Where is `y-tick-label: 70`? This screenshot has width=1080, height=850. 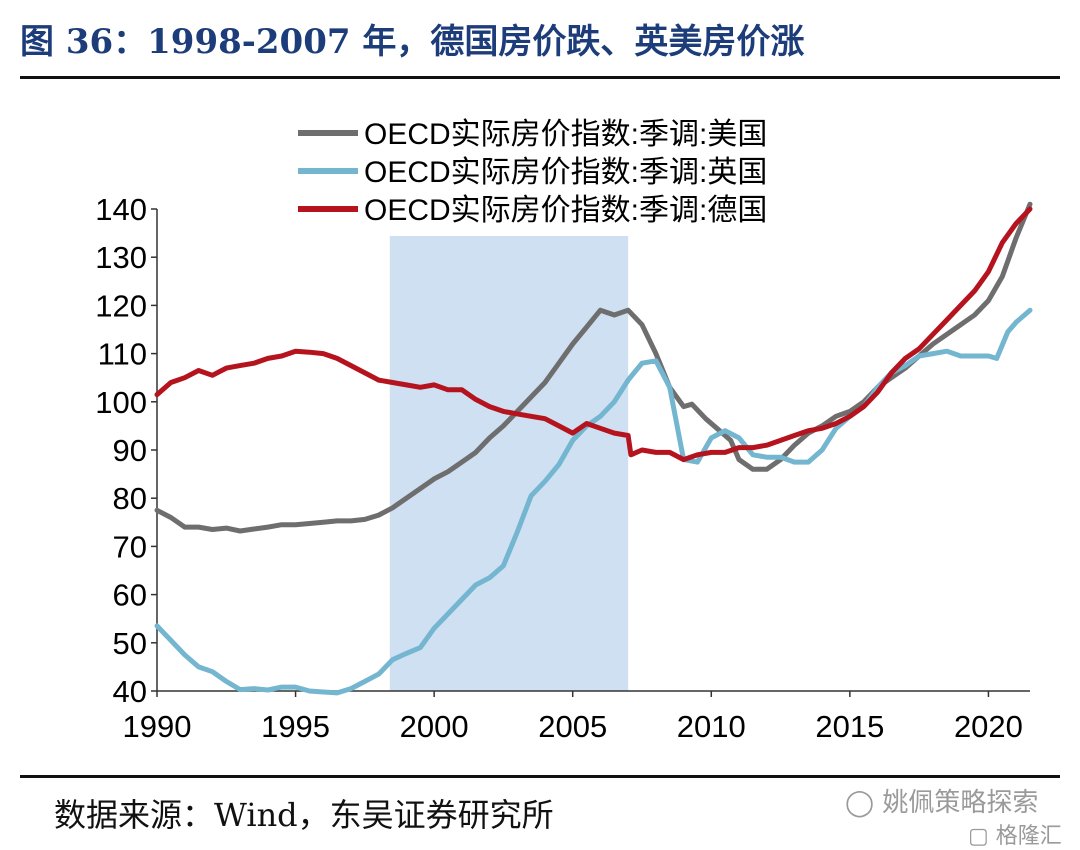
y-tick-label: 70 is located at coordinates (130, 546).